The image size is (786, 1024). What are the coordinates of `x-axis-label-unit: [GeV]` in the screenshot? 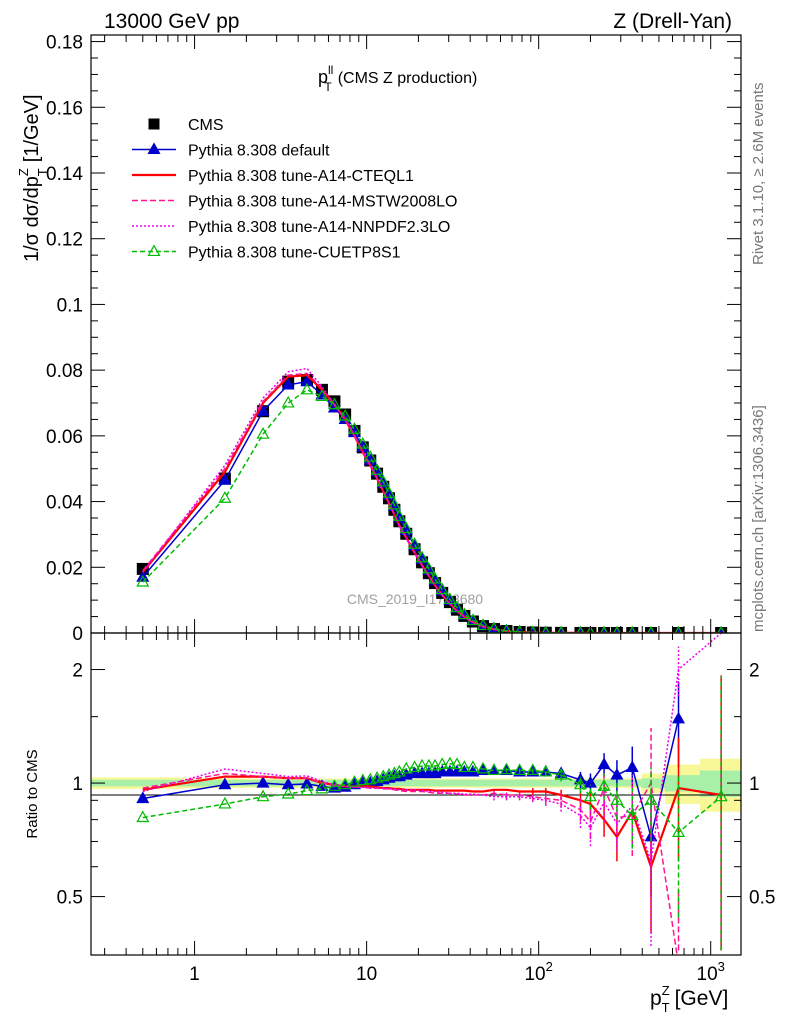 It's located at (702, 998).